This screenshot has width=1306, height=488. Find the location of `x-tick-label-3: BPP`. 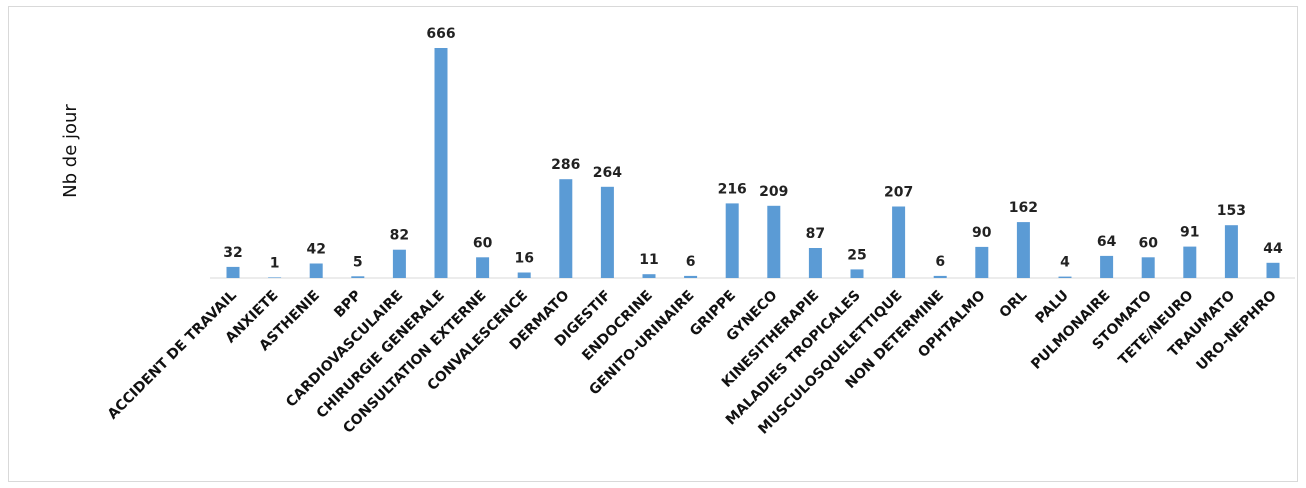

x-tick-label-3: BPP is located at coordinates (347, 304).